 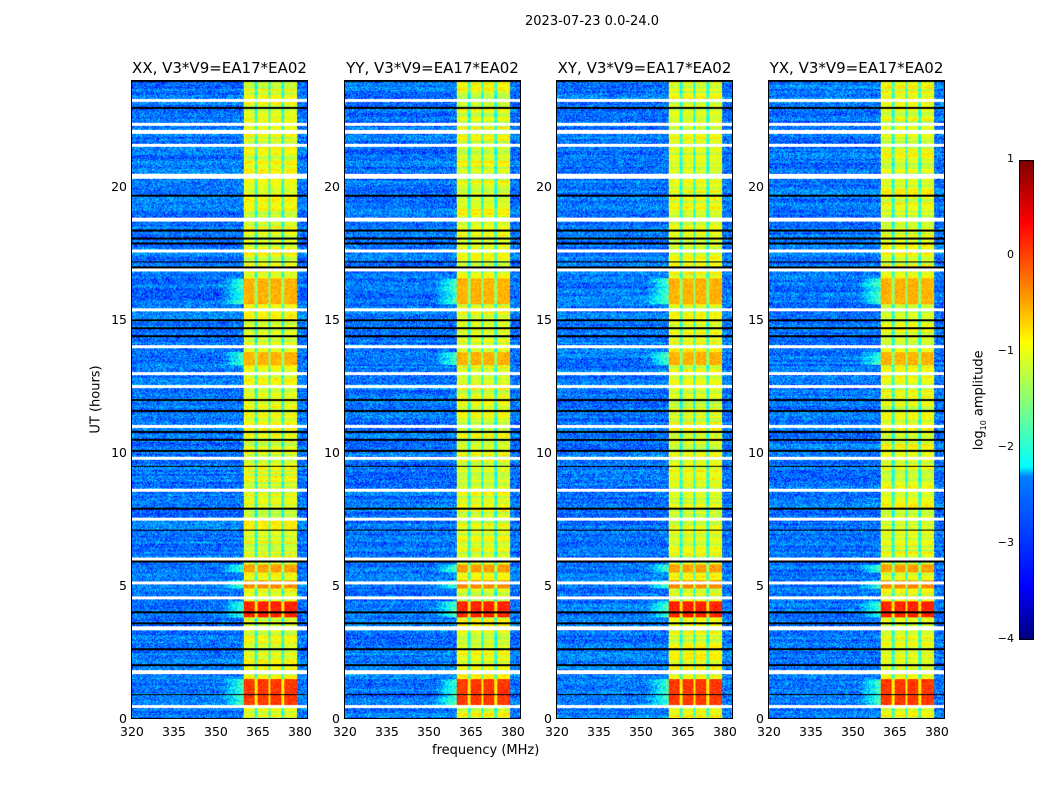 What do you see at coordinates (644, 68) in the screenshot?
I see `panel-title: XY, V3*V9=EA17*EA02` at bounding box center [644, 68].